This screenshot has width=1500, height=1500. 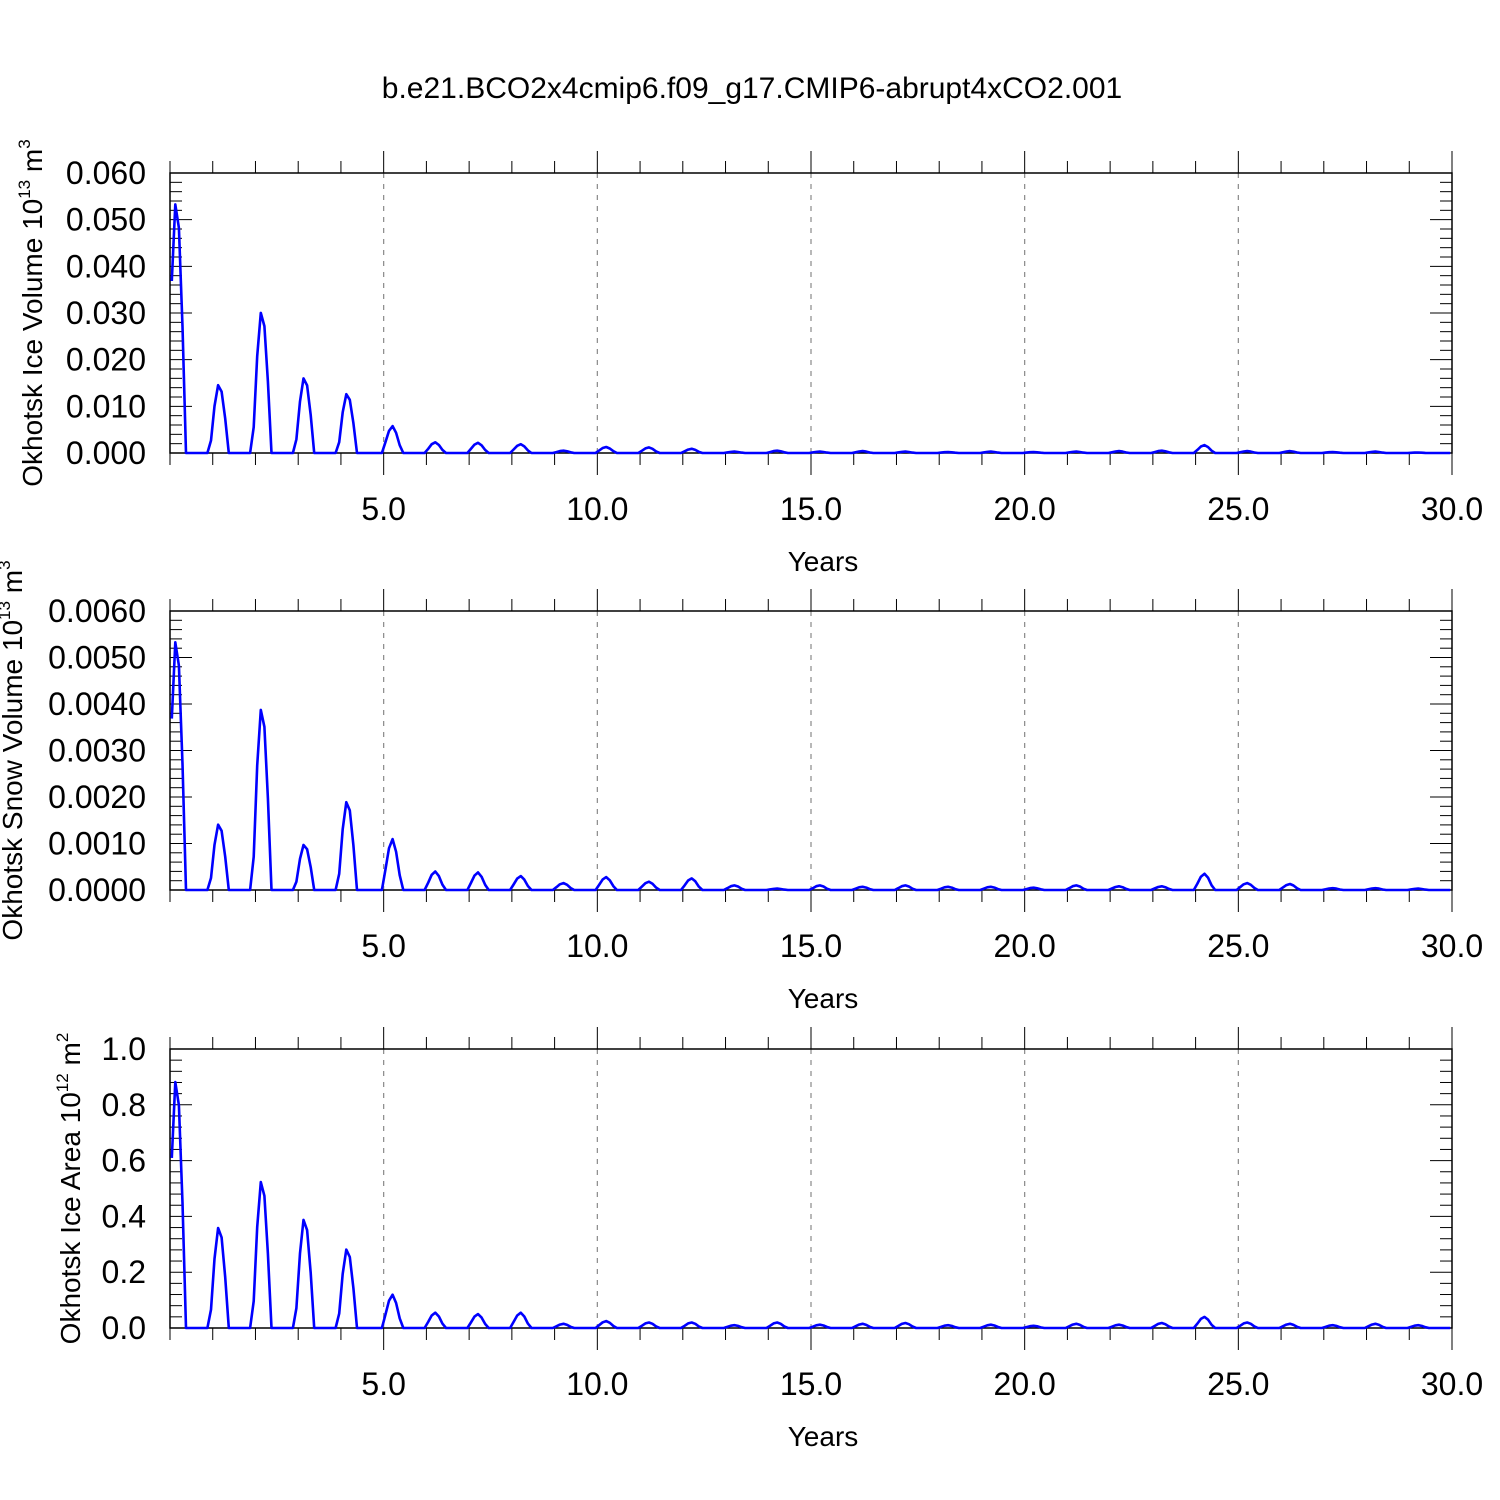 What do you see at coordinates (124, 1105) in the screenshot?
I see `y-tick-label: 0.8` at bounding box center [124, 1105].